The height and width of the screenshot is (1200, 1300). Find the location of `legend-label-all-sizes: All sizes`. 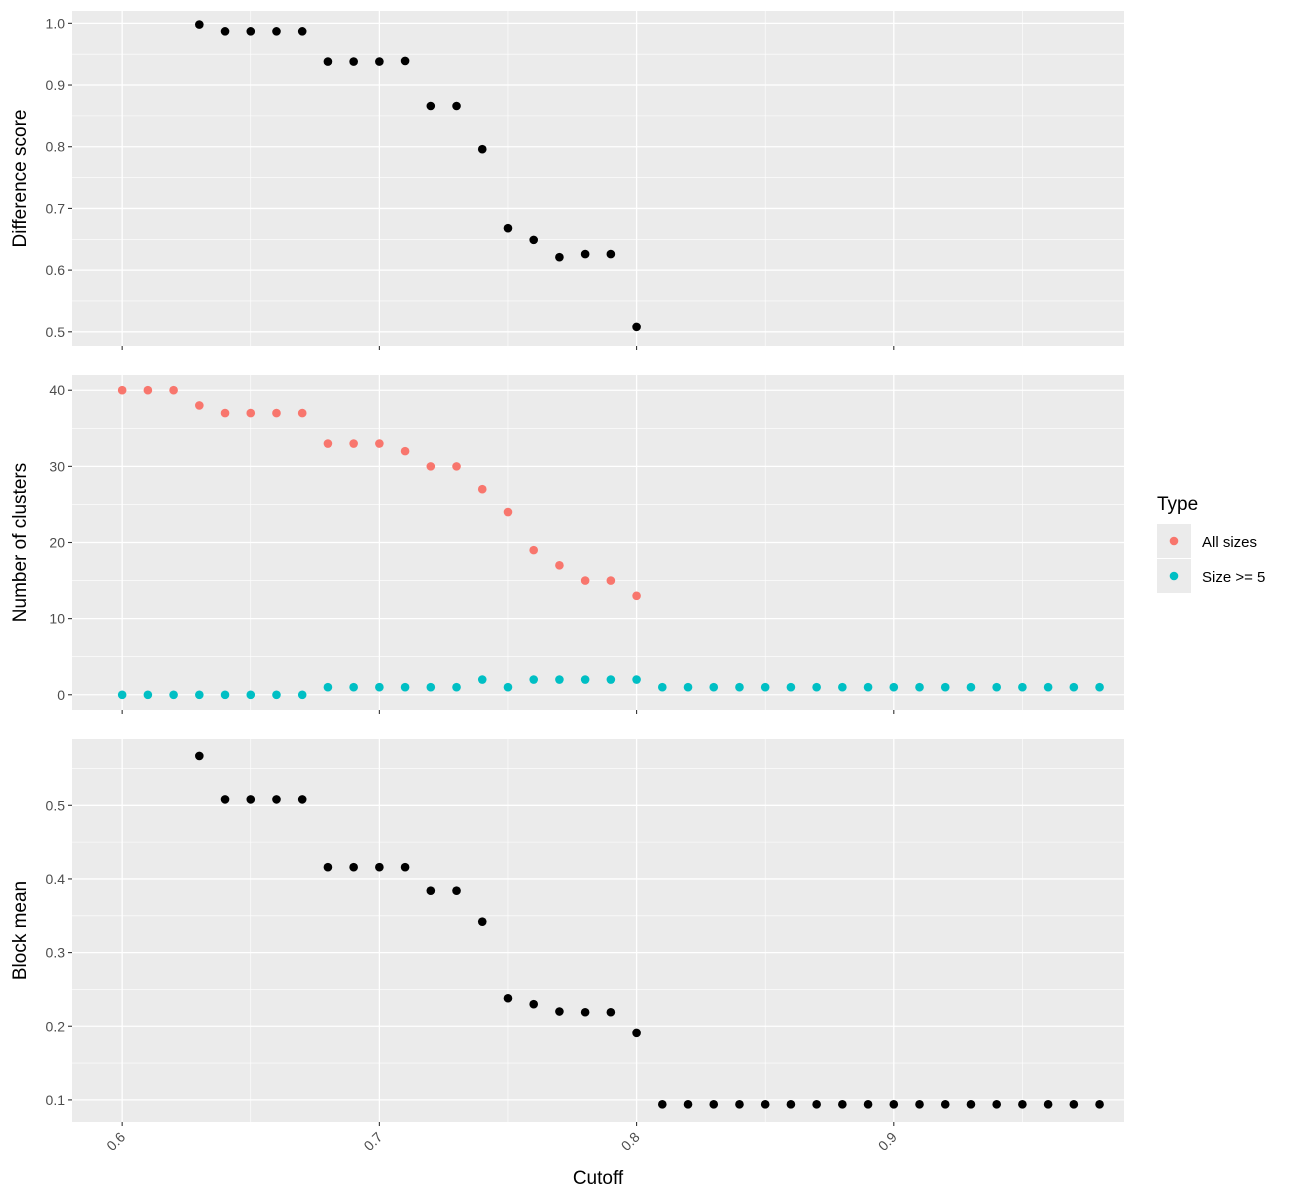

legend-label-all-sizes: All sizes is located at coordinates (1229, 542).